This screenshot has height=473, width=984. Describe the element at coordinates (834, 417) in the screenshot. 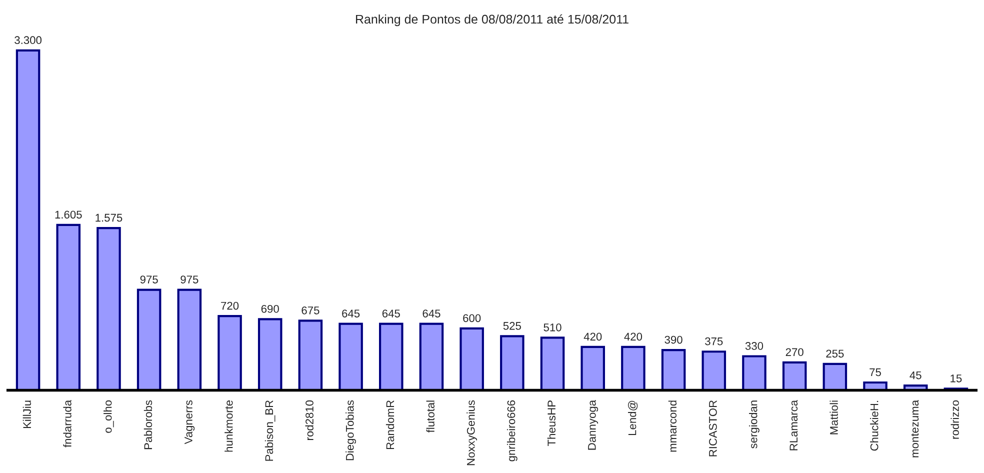

I see `x-tick-label: Mattioli` at that location.